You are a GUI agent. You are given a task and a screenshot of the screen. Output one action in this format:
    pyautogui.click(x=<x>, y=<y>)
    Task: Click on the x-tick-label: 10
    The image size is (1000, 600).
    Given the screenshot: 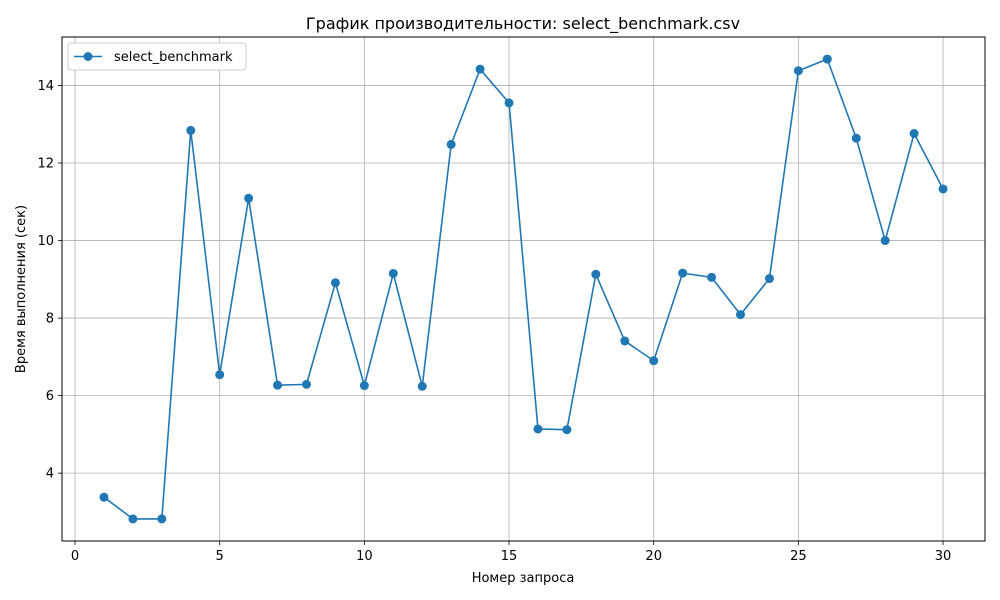 What is the action you would take?
    pyautogui.click(x=364, y=556)
    